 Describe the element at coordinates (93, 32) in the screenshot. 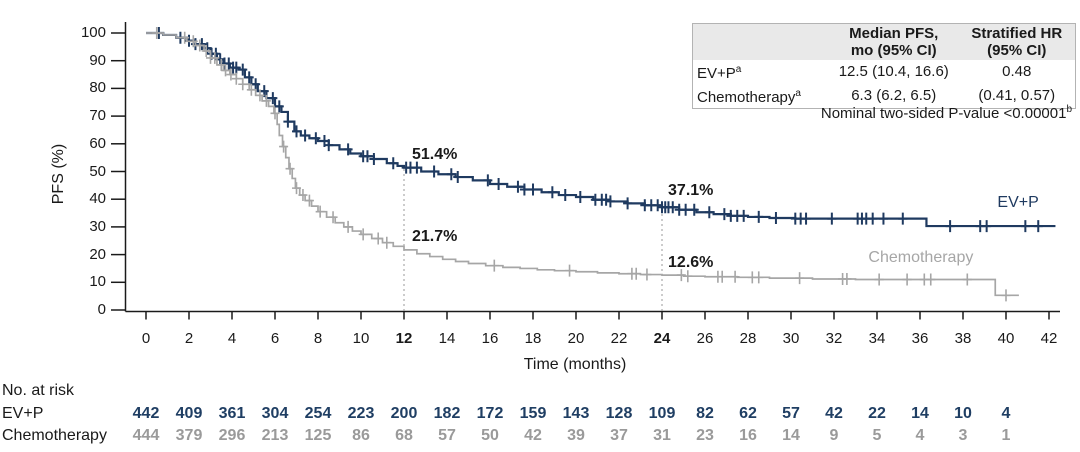

I see `y-tick-label: 100` at that location.